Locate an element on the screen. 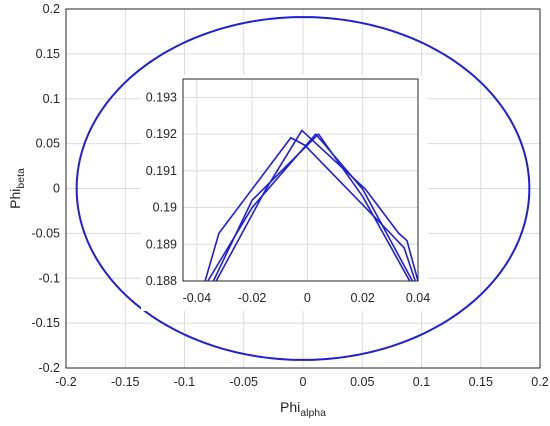 This screenshot has height=426, width=550. inset-x-tick-label: -0.04 is located at coordinates (197, 298).